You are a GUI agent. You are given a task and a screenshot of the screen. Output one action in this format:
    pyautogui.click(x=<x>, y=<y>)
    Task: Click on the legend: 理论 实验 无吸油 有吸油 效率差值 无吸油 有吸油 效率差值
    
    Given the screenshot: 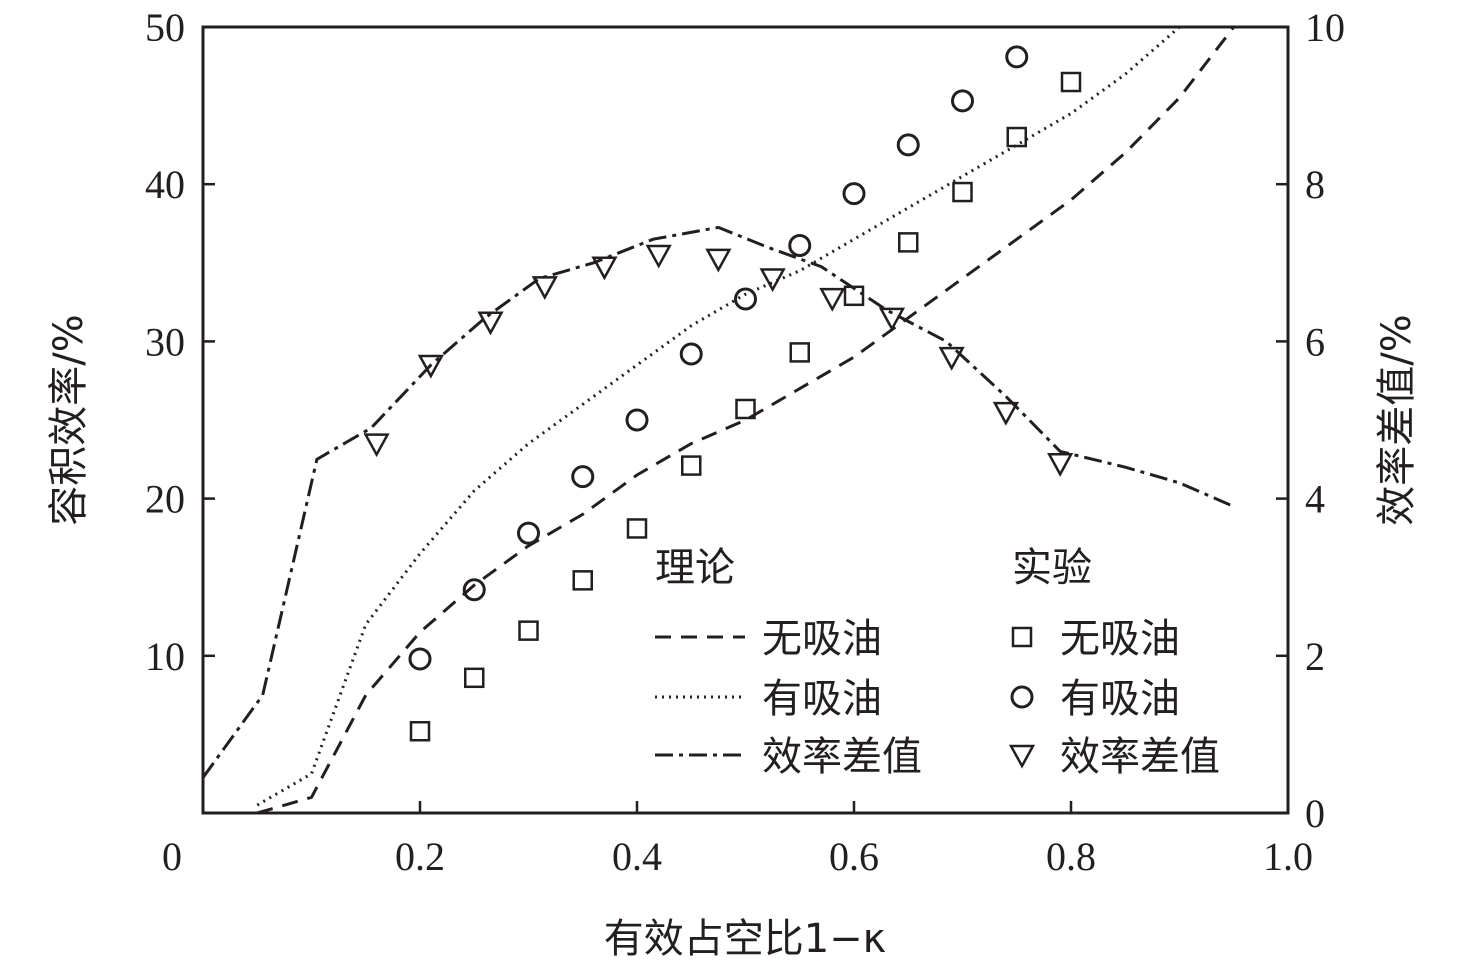 What is the action you would take?
    pyautogui.click(x=937, y=662)
    